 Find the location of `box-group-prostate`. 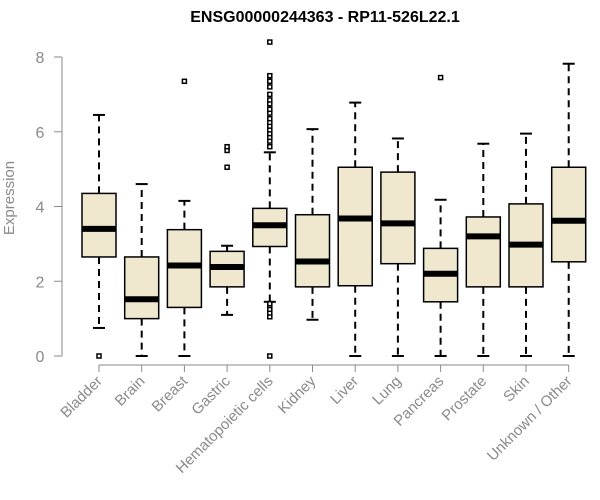

box-group-prostate is located at coordinates (483, 249).